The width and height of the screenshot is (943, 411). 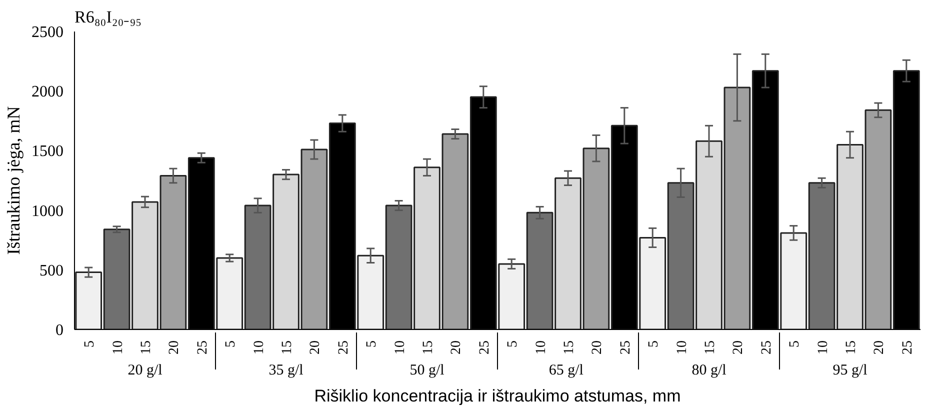 What do you see at coordinates (286, 370) in the screenshot?
I see `x-tick-label: 35 g/l` at bounding box center [286, 370].